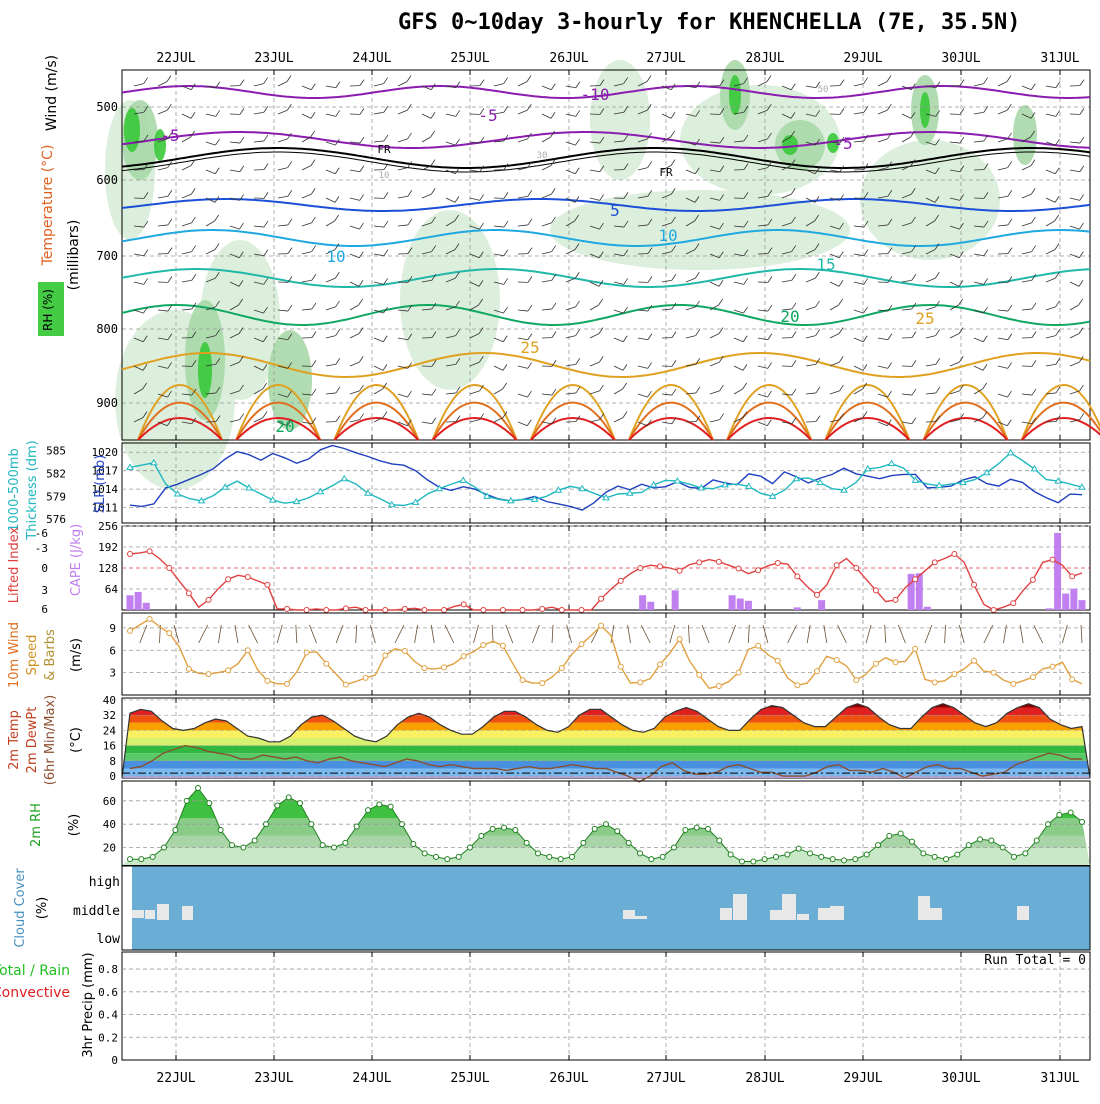 This screenshot has width=1100, height=1104. I want to click on date-label-bottom: 25JUL, so click(469, 1078).